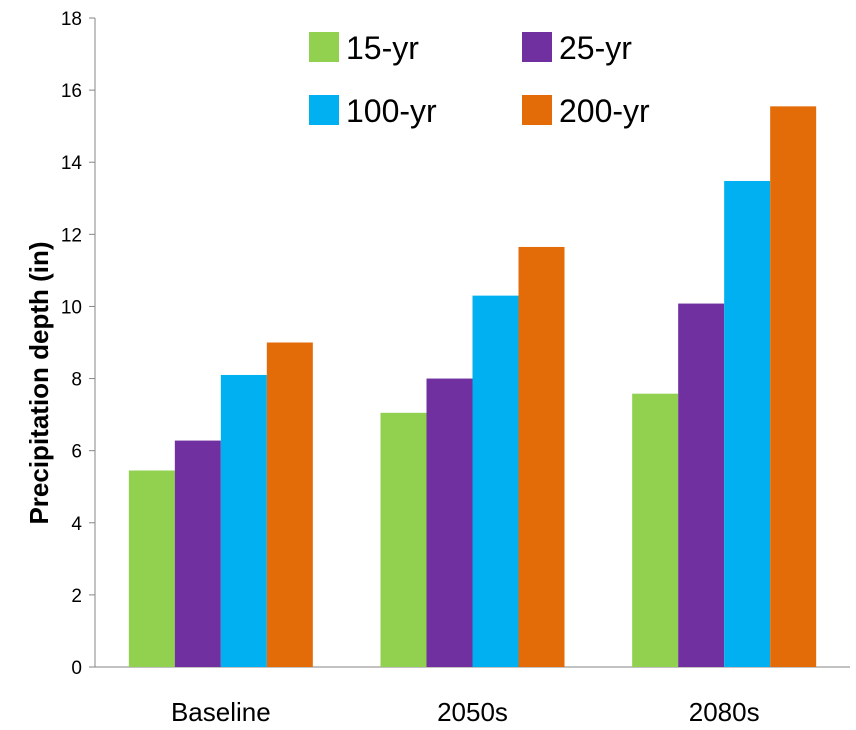  I want to click on y-tick-label: 6, so click(76, 452).